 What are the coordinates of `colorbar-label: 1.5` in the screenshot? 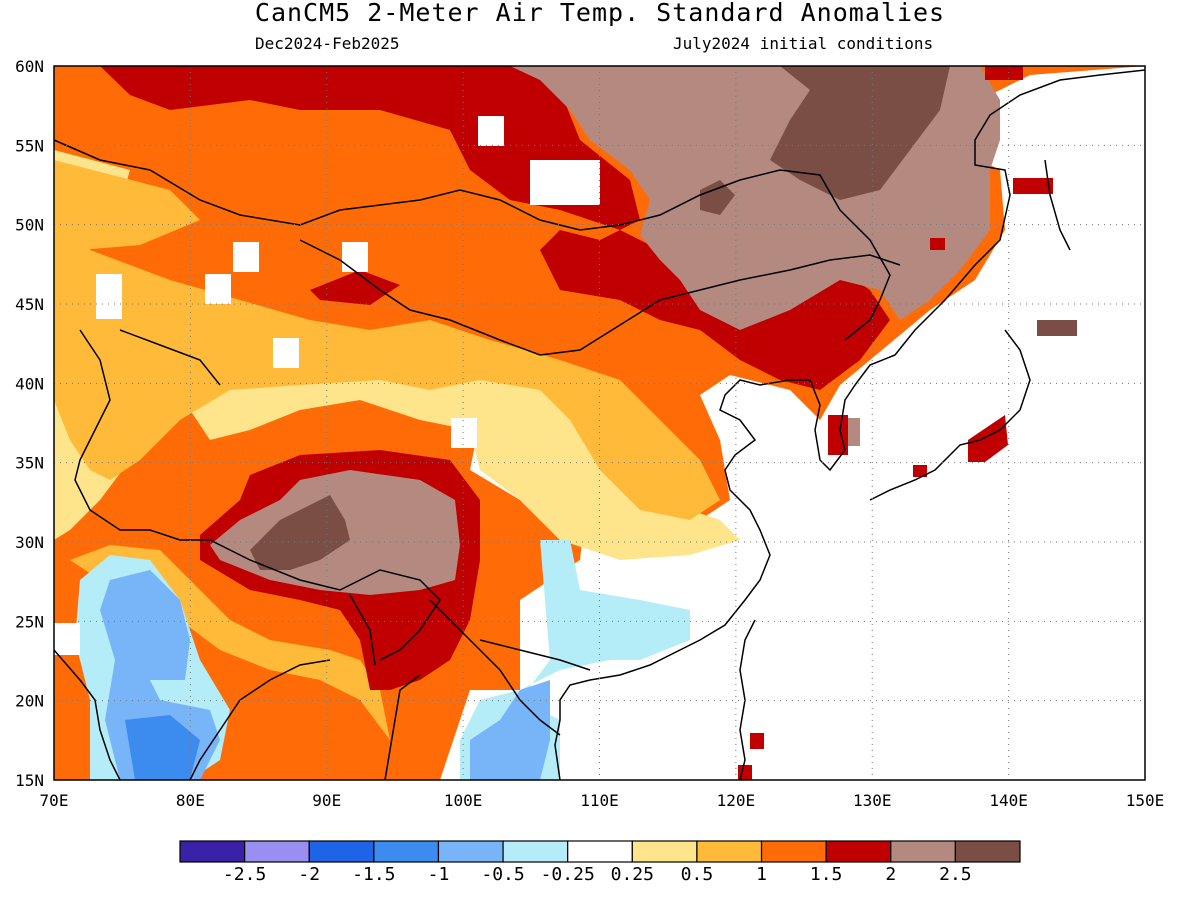 It's located at (826, 874).